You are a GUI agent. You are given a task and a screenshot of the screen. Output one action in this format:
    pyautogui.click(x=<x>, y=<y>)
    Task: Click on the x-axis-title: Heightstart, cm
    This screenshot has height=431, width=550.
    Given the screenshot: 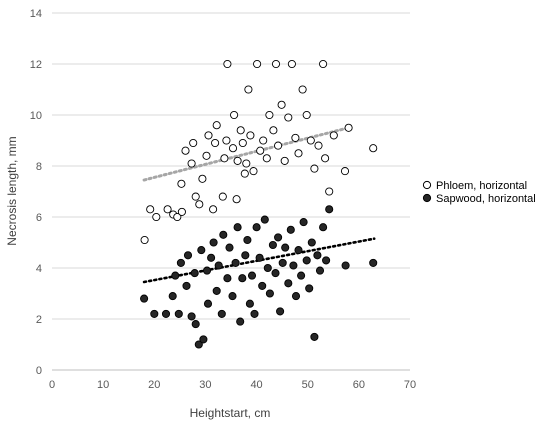 What is the action you would take?
    pyautogui.click(x=230, y=413)
    